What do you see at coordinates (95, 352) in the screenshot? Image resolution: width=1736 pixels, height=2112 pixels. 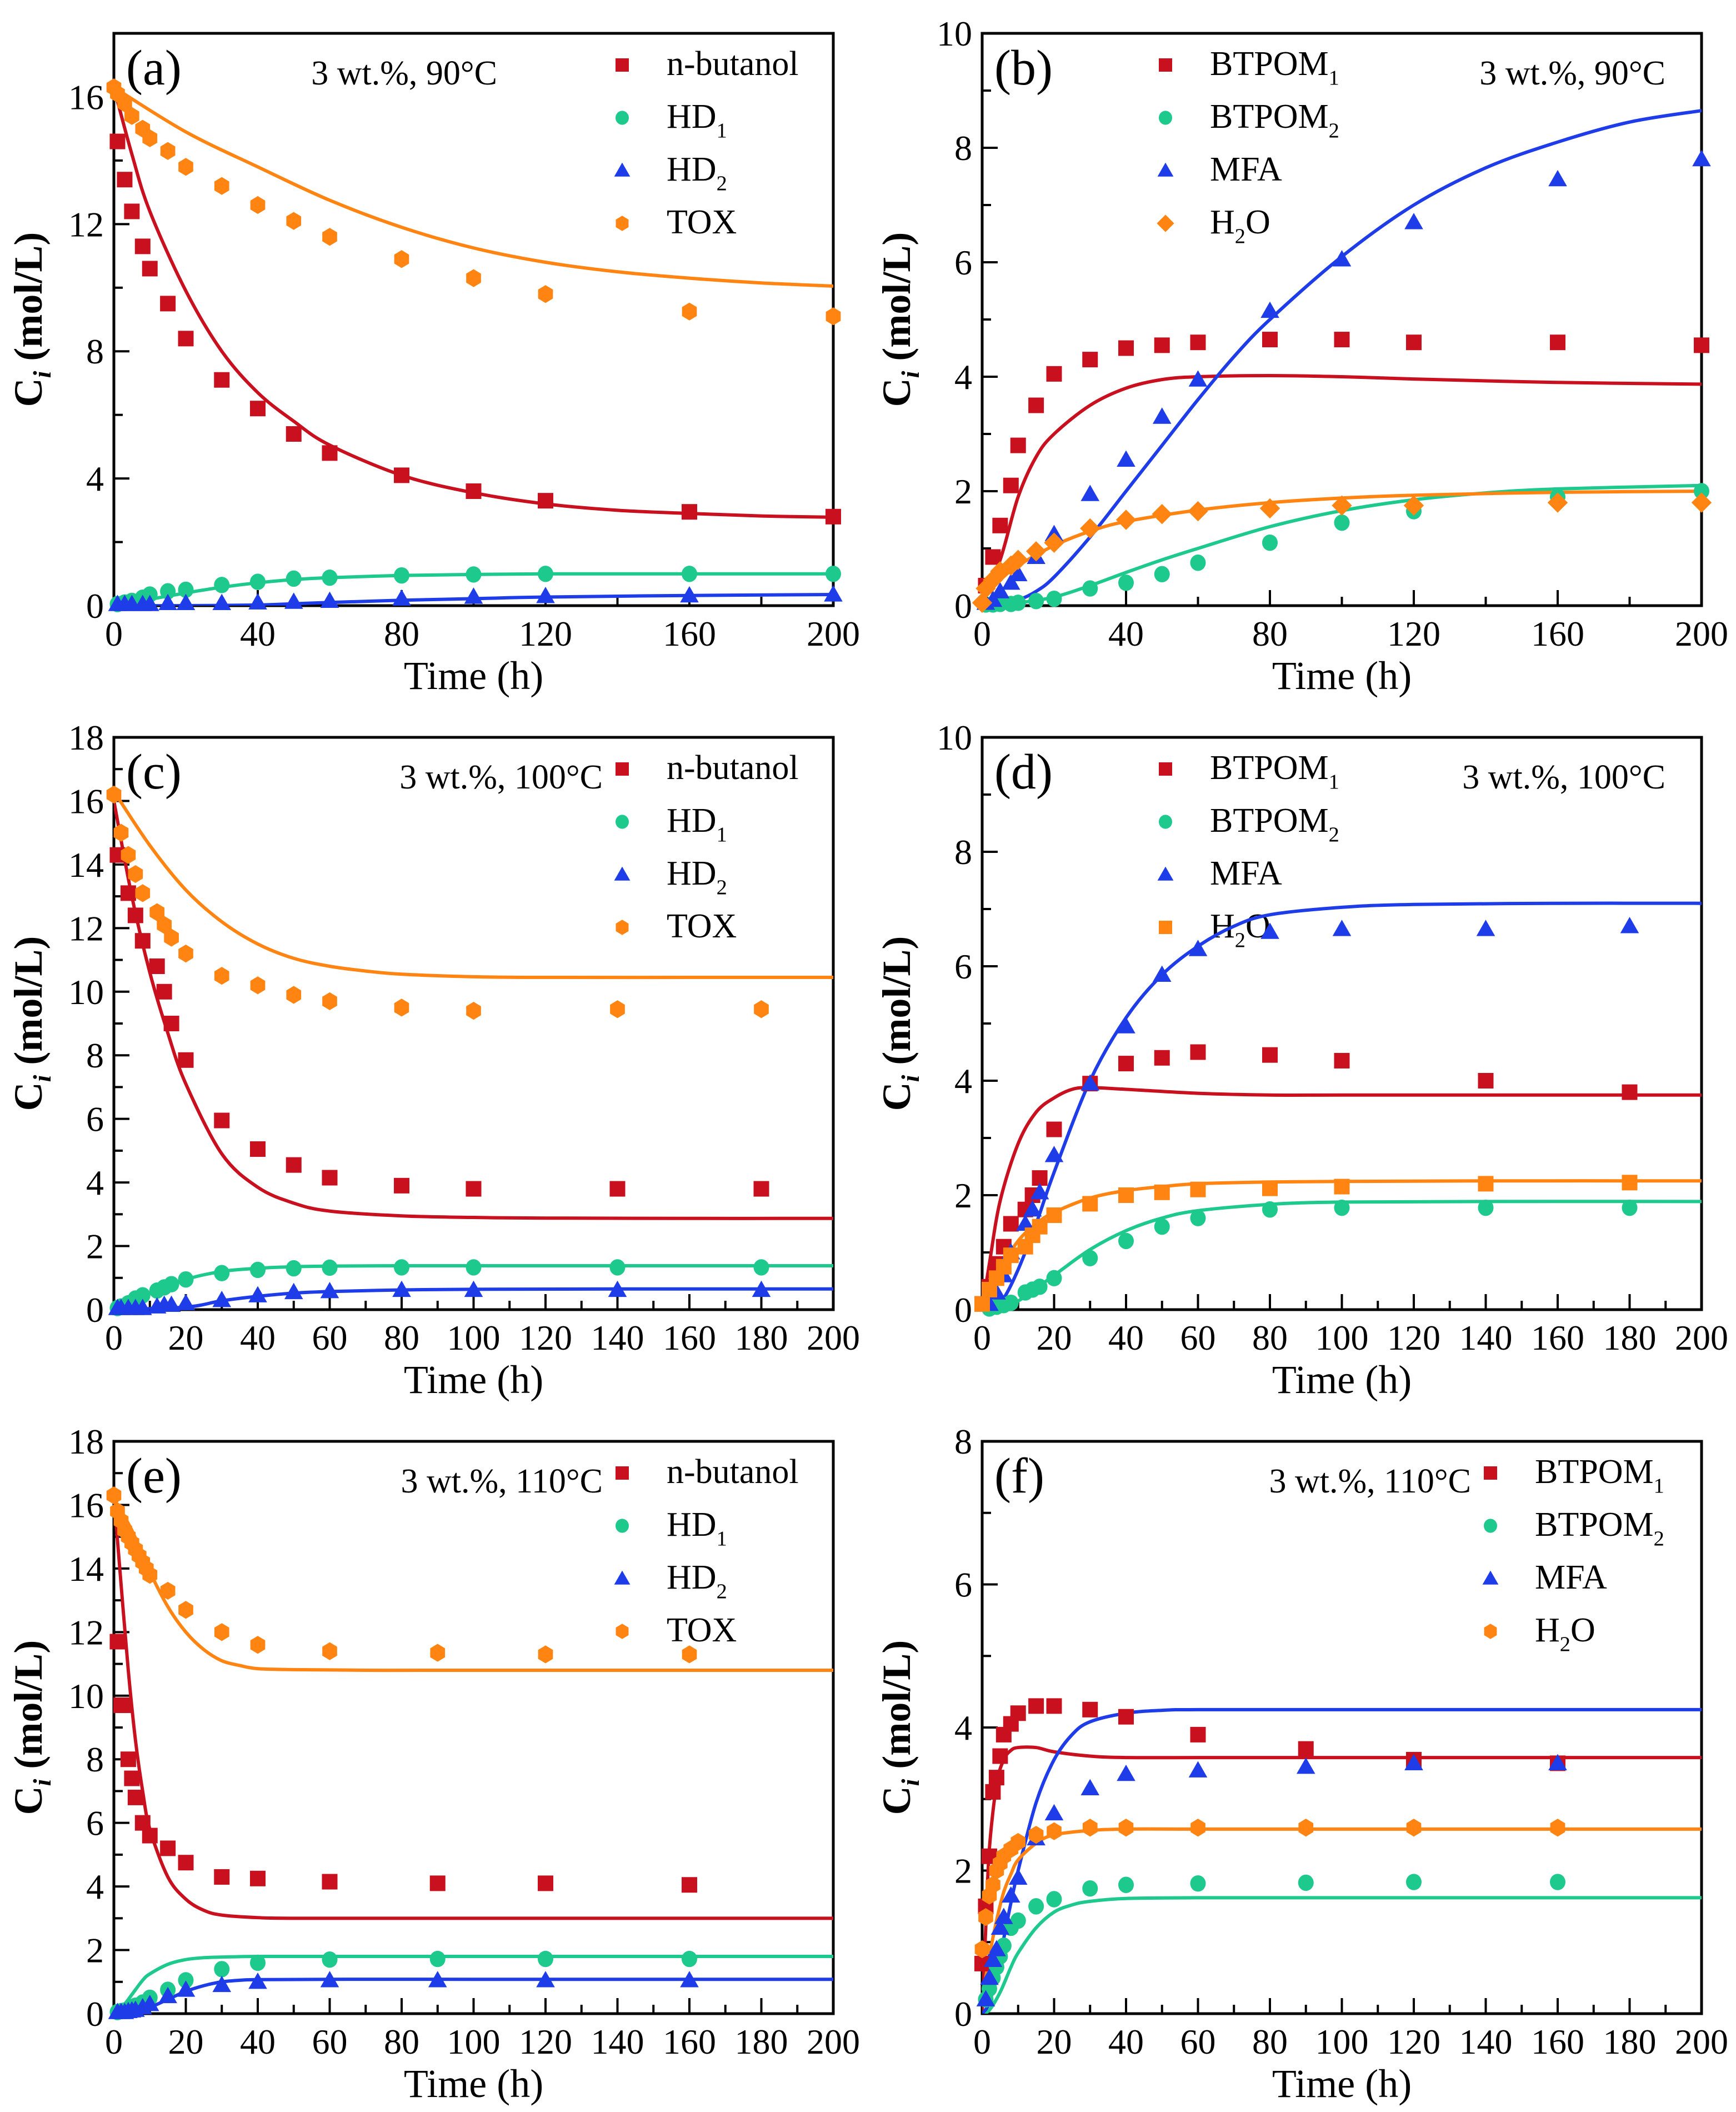 I see `y-tick-label: 8` at bounding box center [95, 352].